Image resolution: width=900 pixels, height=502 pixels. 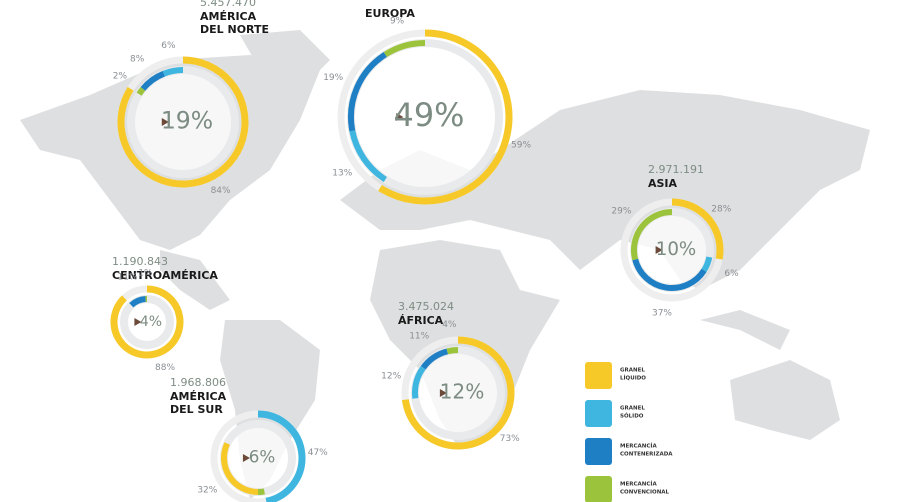 I want to click on segment-label: 73%, so click(x=510, y=439).